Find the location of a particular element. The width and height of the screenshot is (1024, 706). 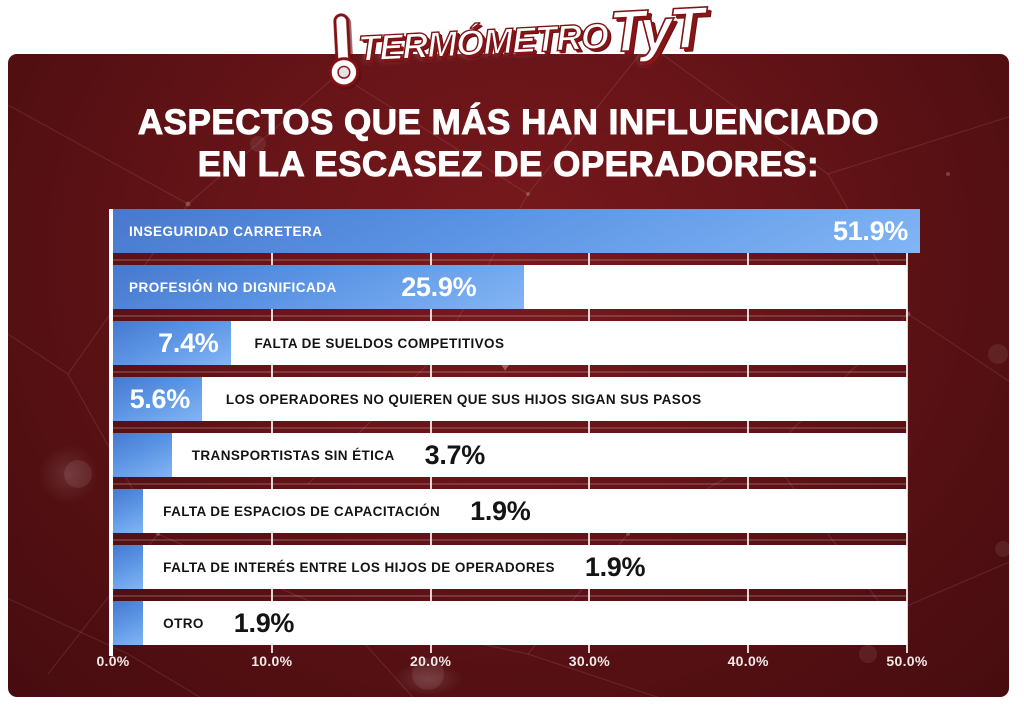

thermometer-icon is located at coordinates (344, 50).